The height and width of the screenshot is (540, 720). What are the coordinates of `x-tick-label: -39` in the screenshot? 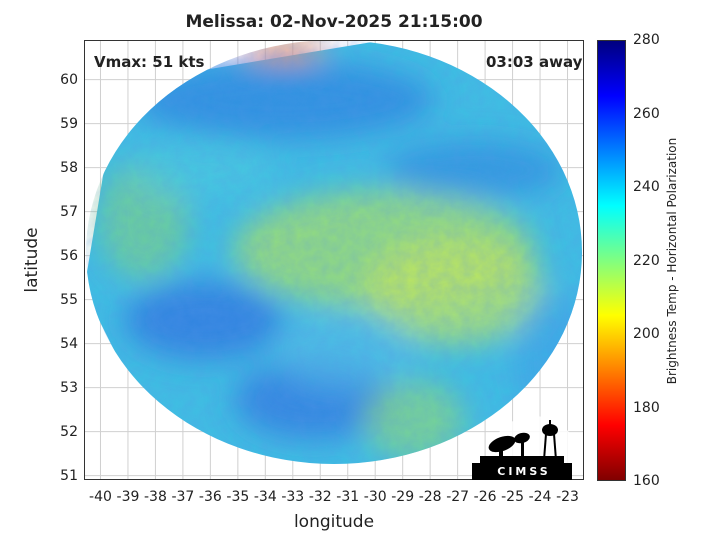 It's located at (128, 497).